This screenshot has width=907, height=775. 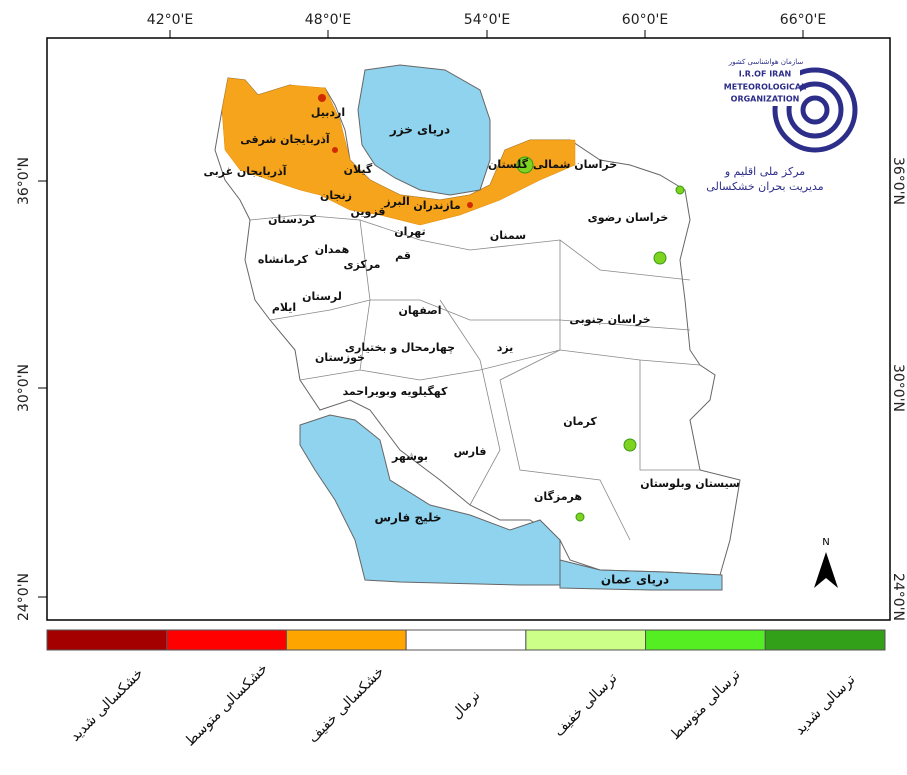 What do you see at coordinates (332, 249) in the screenshot?
I see `province-label: همدان` at bounding box center [332, 249].